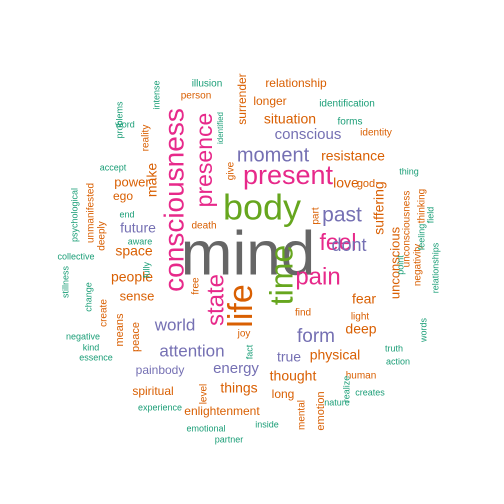 The height and width of the screenshot is (504, 504). I want to click on word-deep: deep, so click(360, 329).